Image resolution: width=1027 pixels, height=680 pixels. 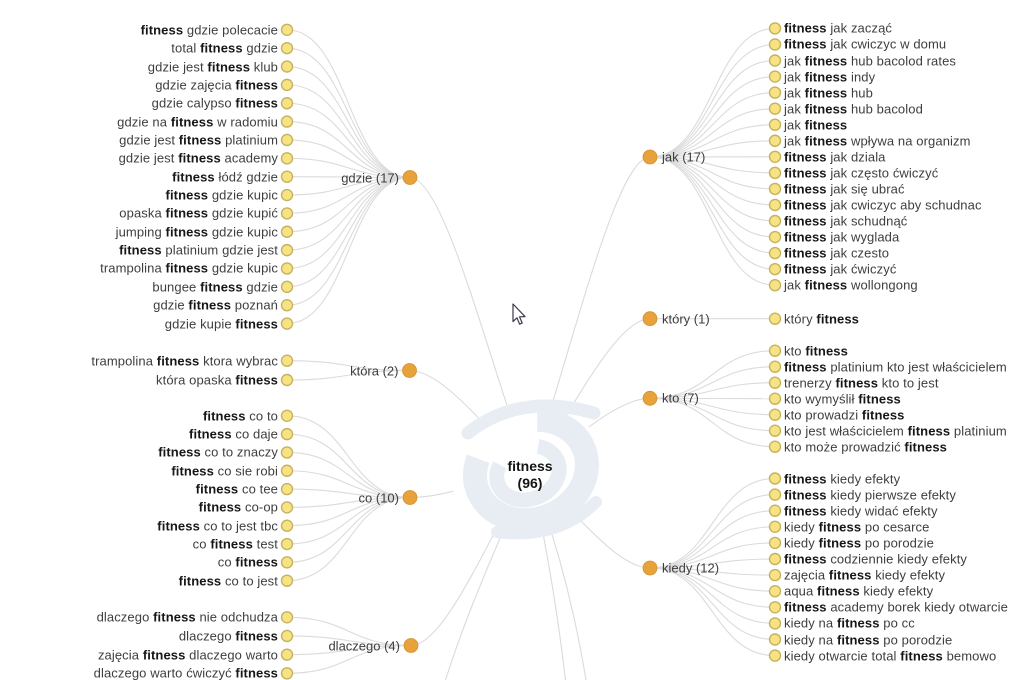 What do you see at coordinates (374, 370) in the screenshot?
I see `branch-label-która: która (2)` at bounding box center [374, 370].